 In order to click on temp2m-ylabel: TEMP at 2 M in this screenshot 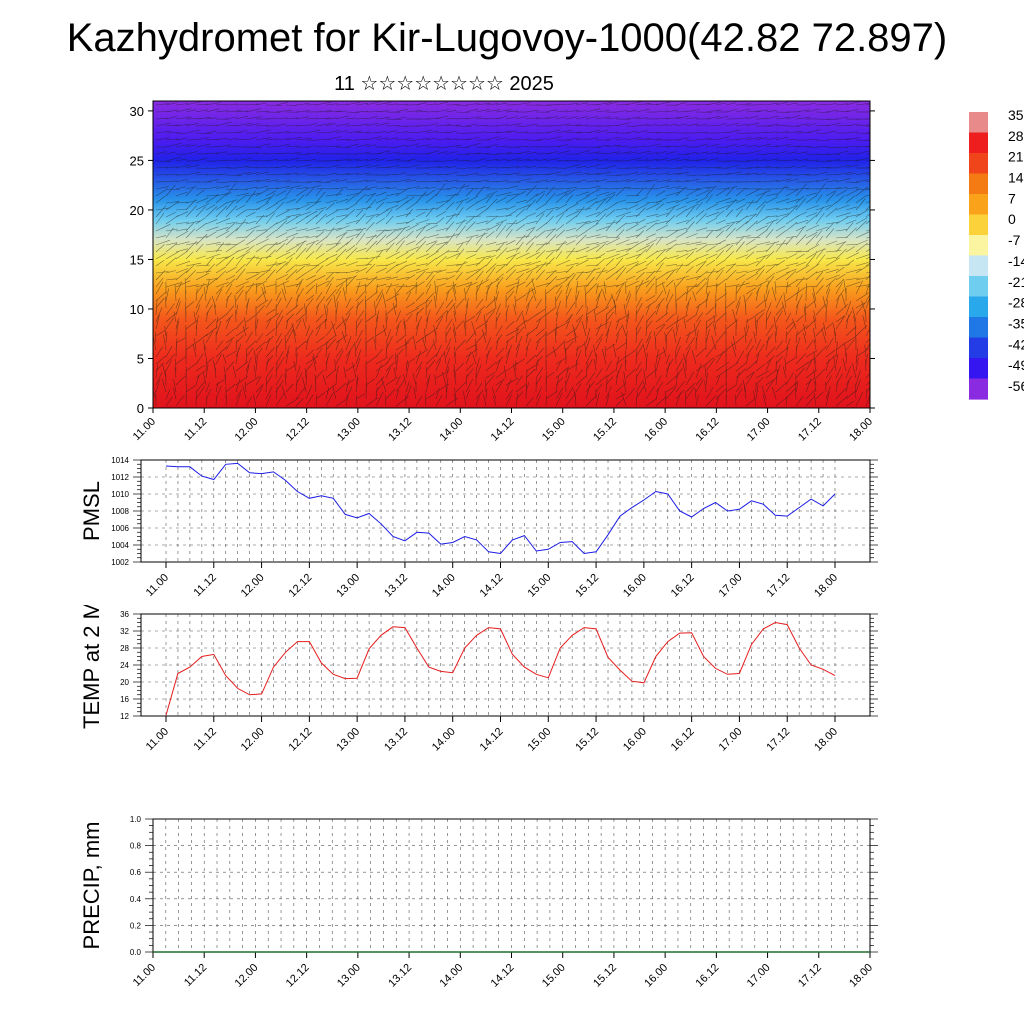, I will do `click(91, 667)`.